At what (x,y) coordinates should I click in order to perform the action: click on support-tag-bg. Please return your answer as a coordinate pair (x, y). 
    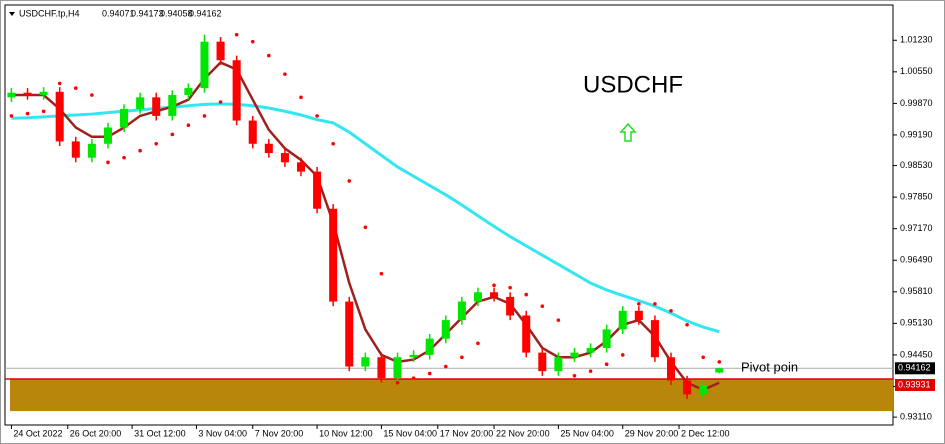
    Looking at the image, I should click on (915, 385).